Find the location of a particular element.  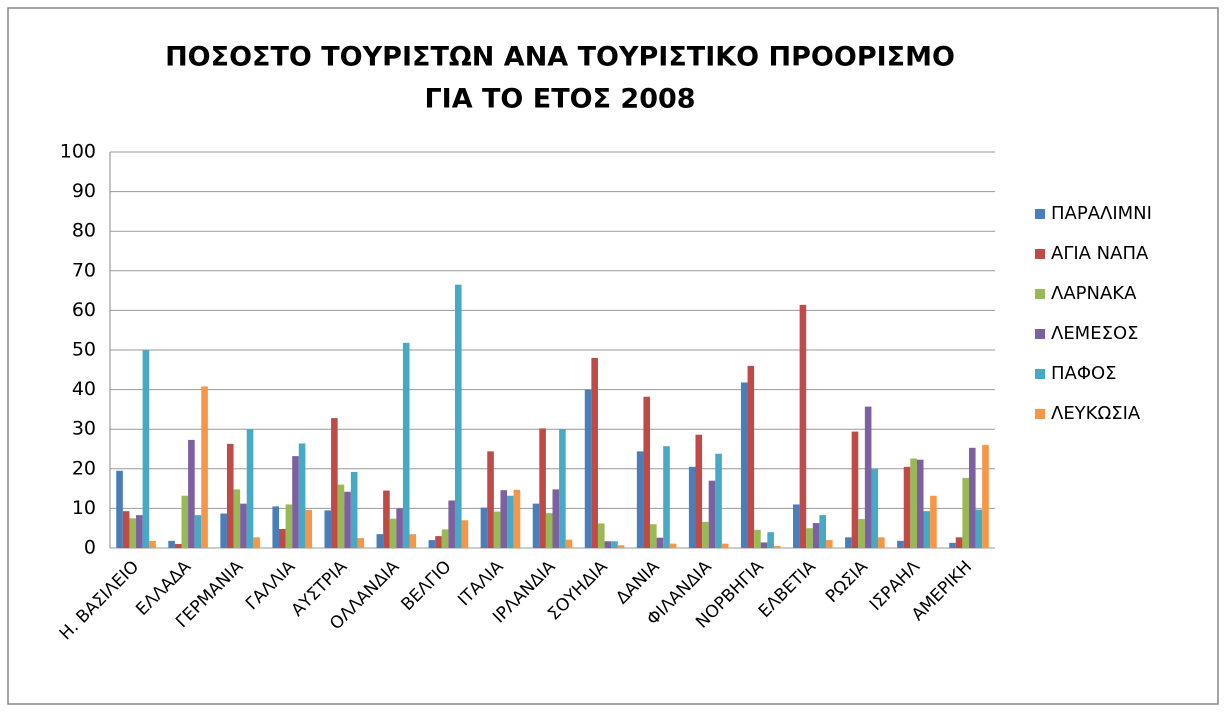

y-tick-label: 80 is located at coordinates (84, 231).